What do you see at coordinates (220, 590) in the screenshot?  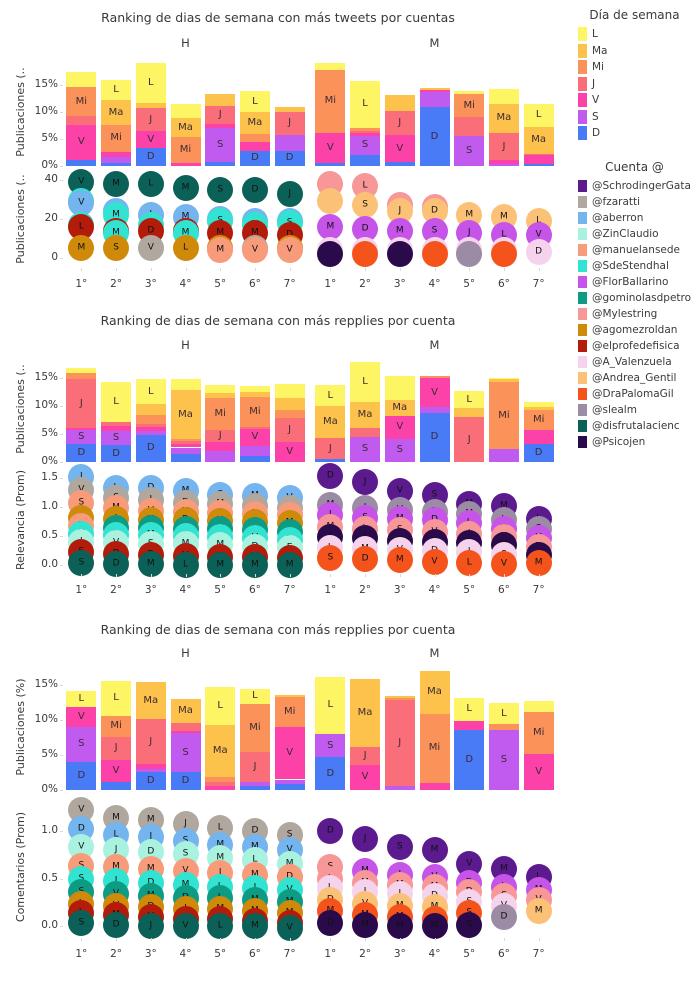 I see `relevancia-dots-x-tick: 5°` at bounding box center [220, 590].